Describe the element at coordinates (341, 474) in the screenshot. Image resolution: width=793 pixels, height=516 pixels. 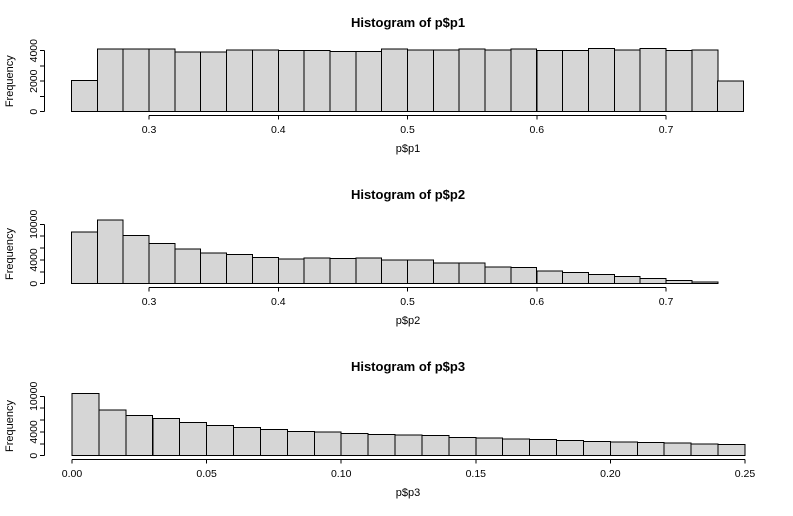
I see `x-tick-label: 0.10` at that location.